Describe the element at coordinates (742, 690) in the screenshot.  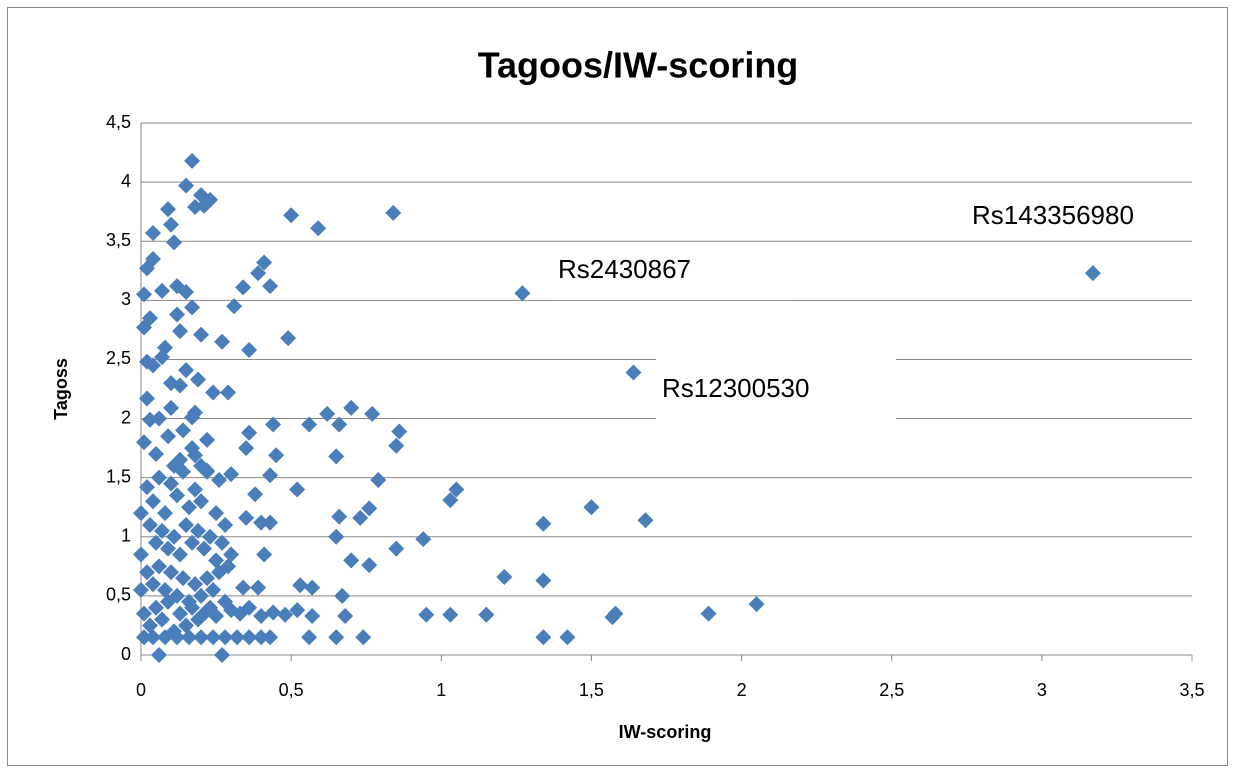
I see `x-tick-label: 2` at that location.